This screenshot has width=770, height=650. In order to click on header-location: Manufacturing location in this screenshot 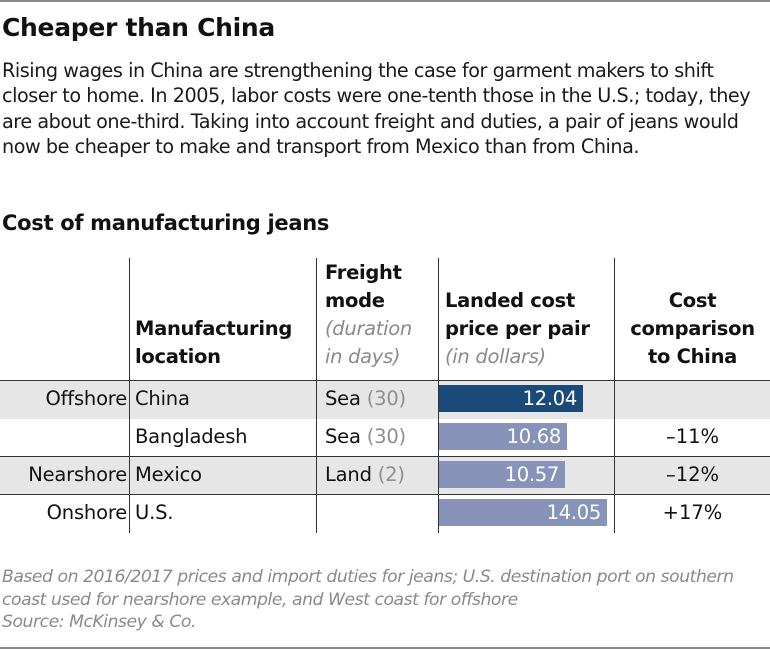, I will do `click(213, 343)`.